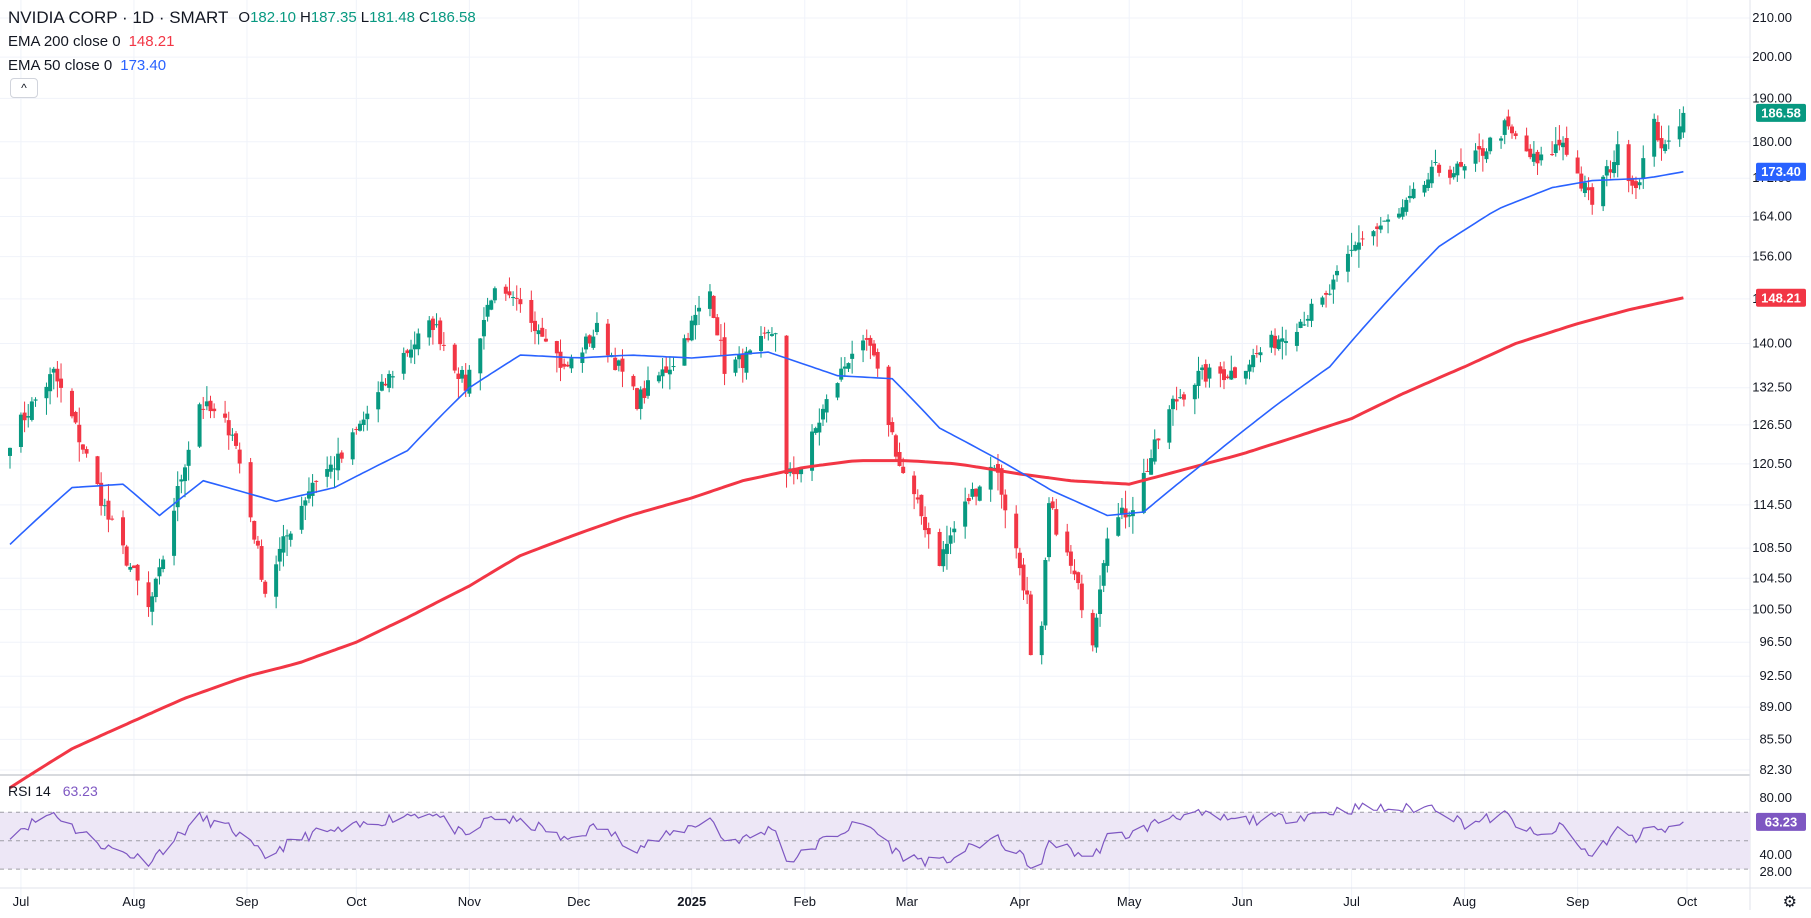 This screenshot has height=918, width=1811. What do you see at coordinates (452, 17) in the screenshot?
I see `close-value: 186.58` at bounding box center [452, 17].